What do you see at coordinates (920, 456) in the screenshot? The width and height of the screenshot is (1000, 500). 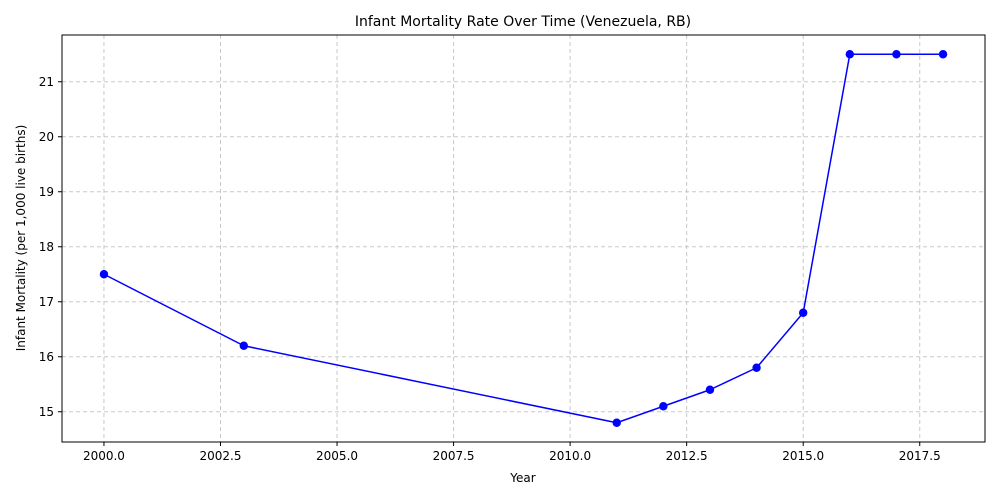 I see `x-tick-label: 2017.5` at bounding box center [920, 456].